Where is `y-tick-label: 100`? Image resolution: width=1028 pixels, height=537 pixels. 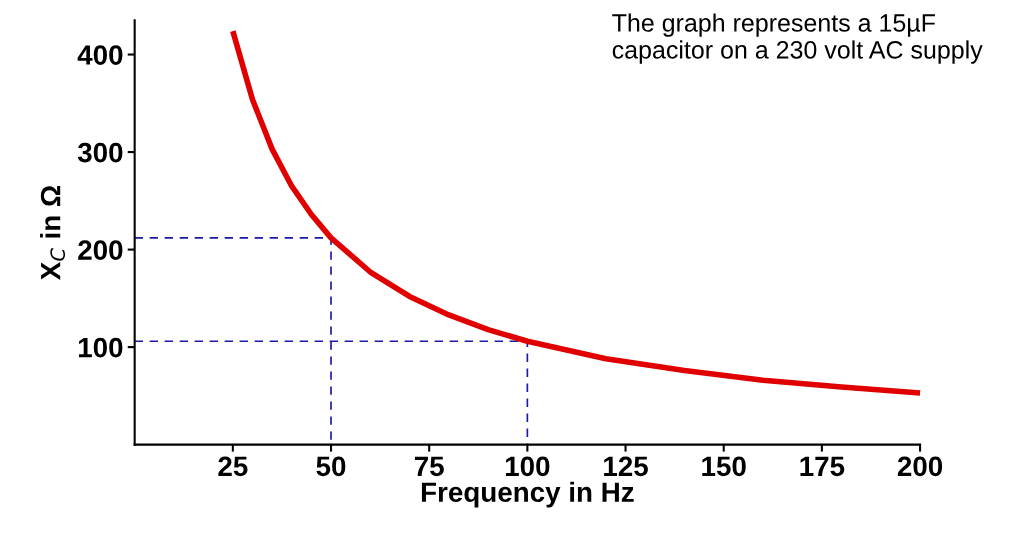
y-tick-label: 100 is located at coordinates (100, 347).